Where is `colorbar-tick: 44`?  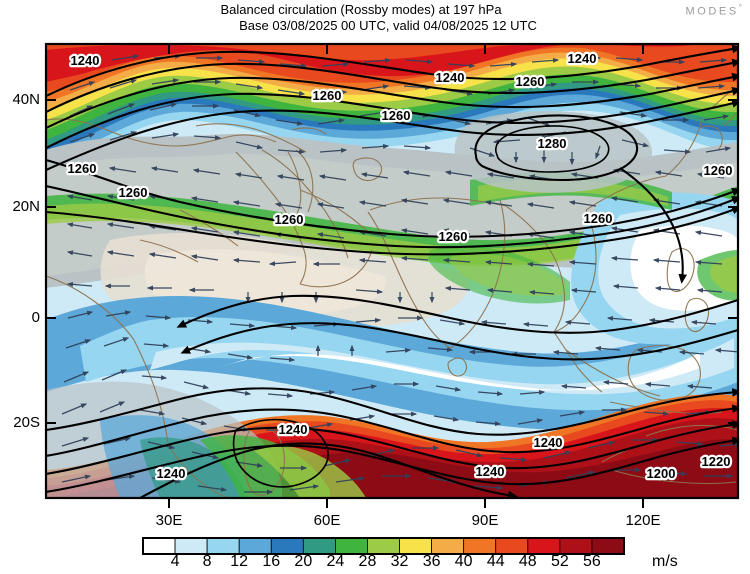
colorbar-tick: 44 is located at coordinates (495, 561).